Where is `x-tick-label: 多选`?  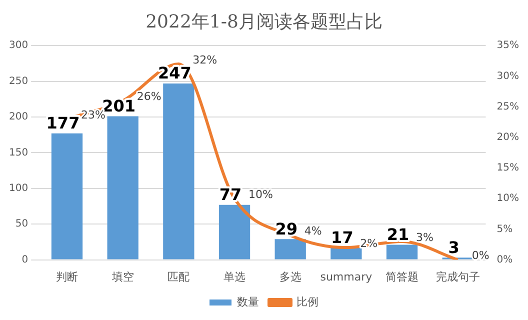 x-tick-label: 多选 is located at coordinates (290, 277).